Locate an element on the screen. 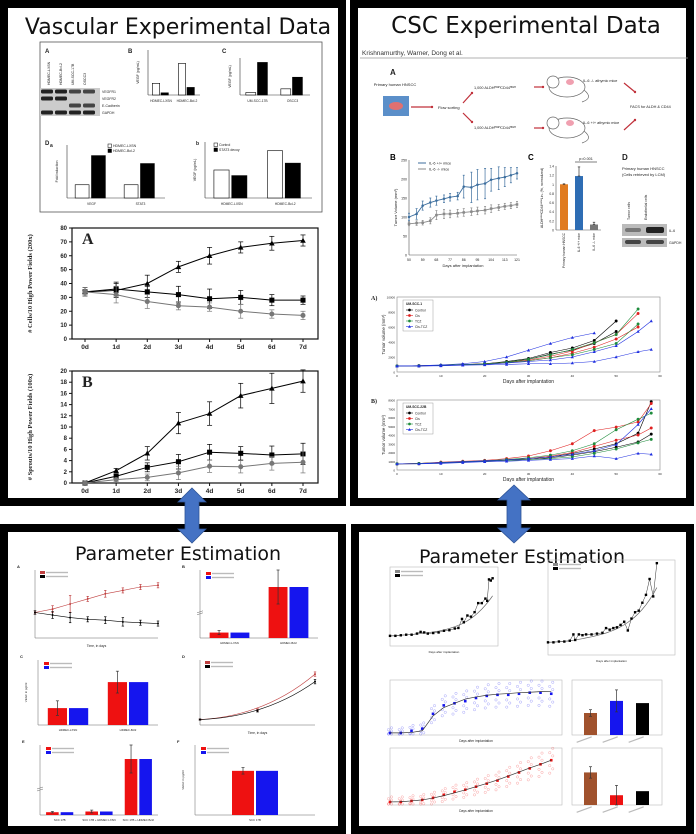 The height and width of the screenshot is (834, 696). csc-title: CSC Experimental Data is located at coordinates (526, 26).